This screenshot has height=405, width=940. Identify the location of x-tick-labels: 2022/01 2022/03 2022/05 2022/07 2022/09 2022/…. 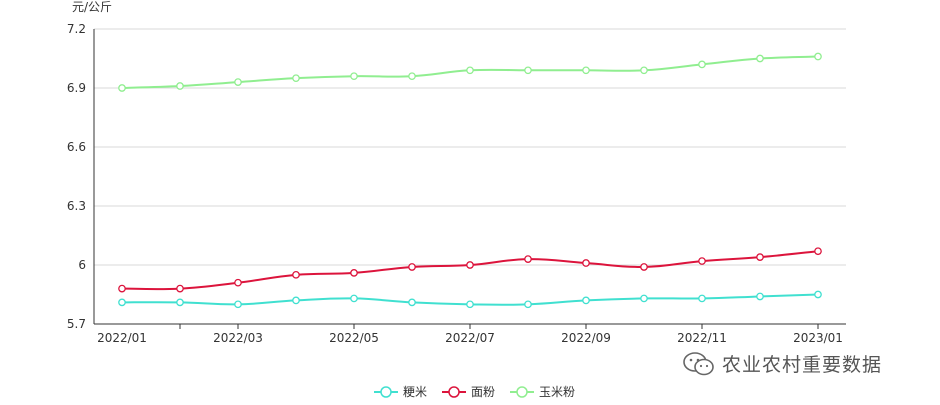
(470, 338).